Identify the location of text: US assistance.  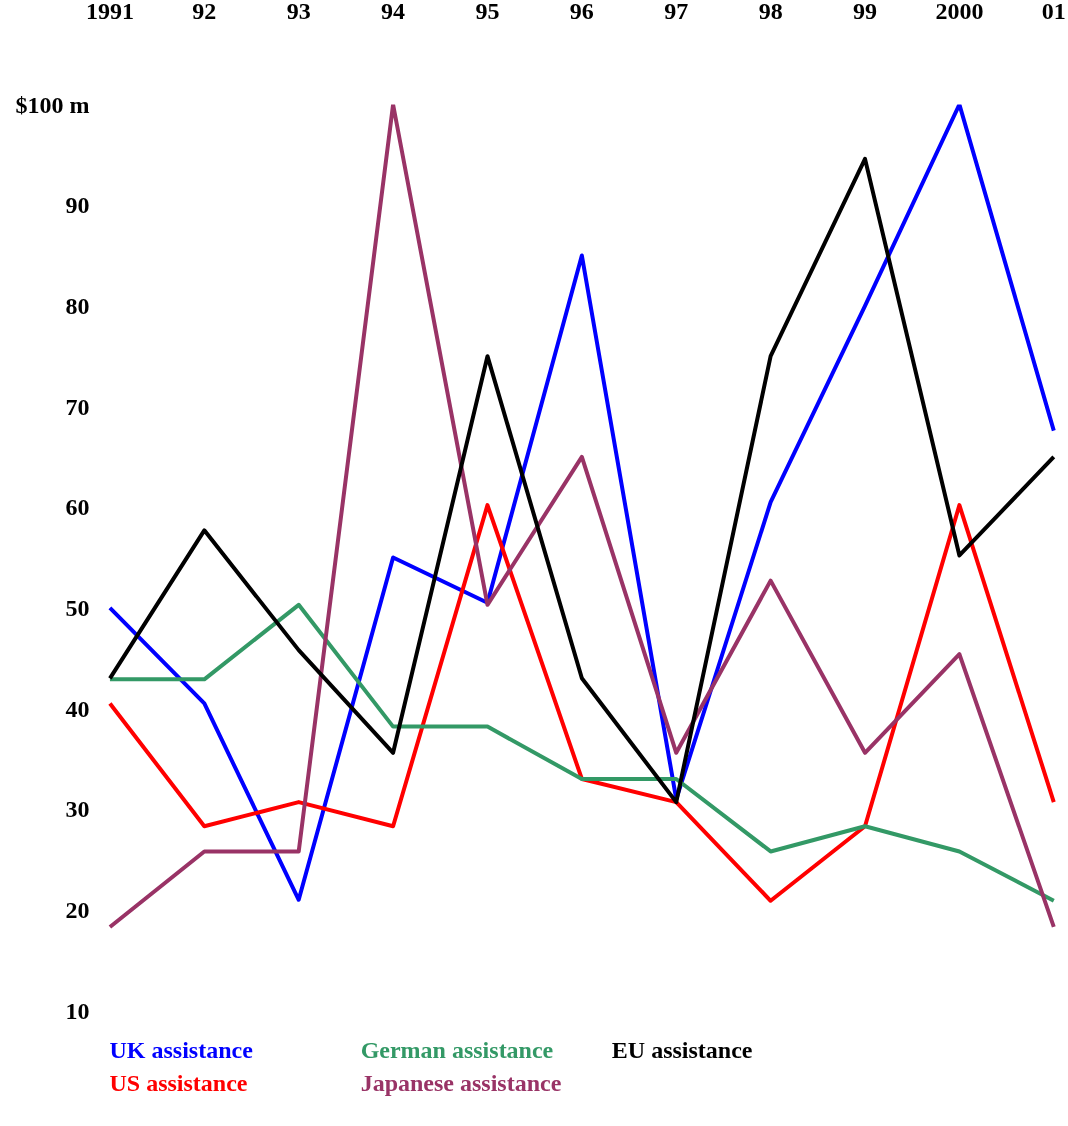
(178, 1082).